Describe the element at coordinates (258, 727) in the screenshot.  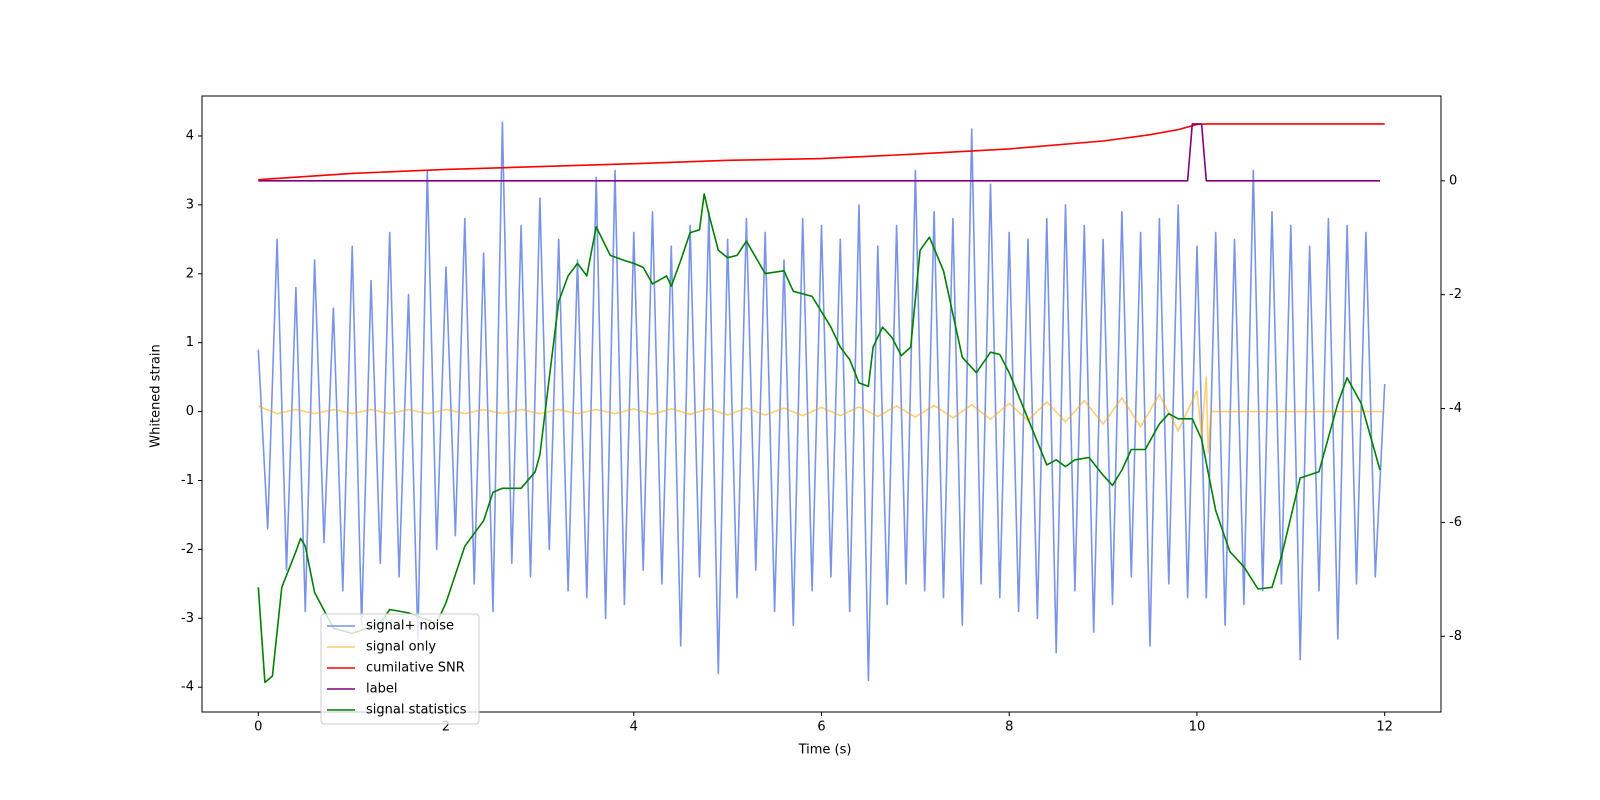
I see `x-tick-label: 0` at that location.